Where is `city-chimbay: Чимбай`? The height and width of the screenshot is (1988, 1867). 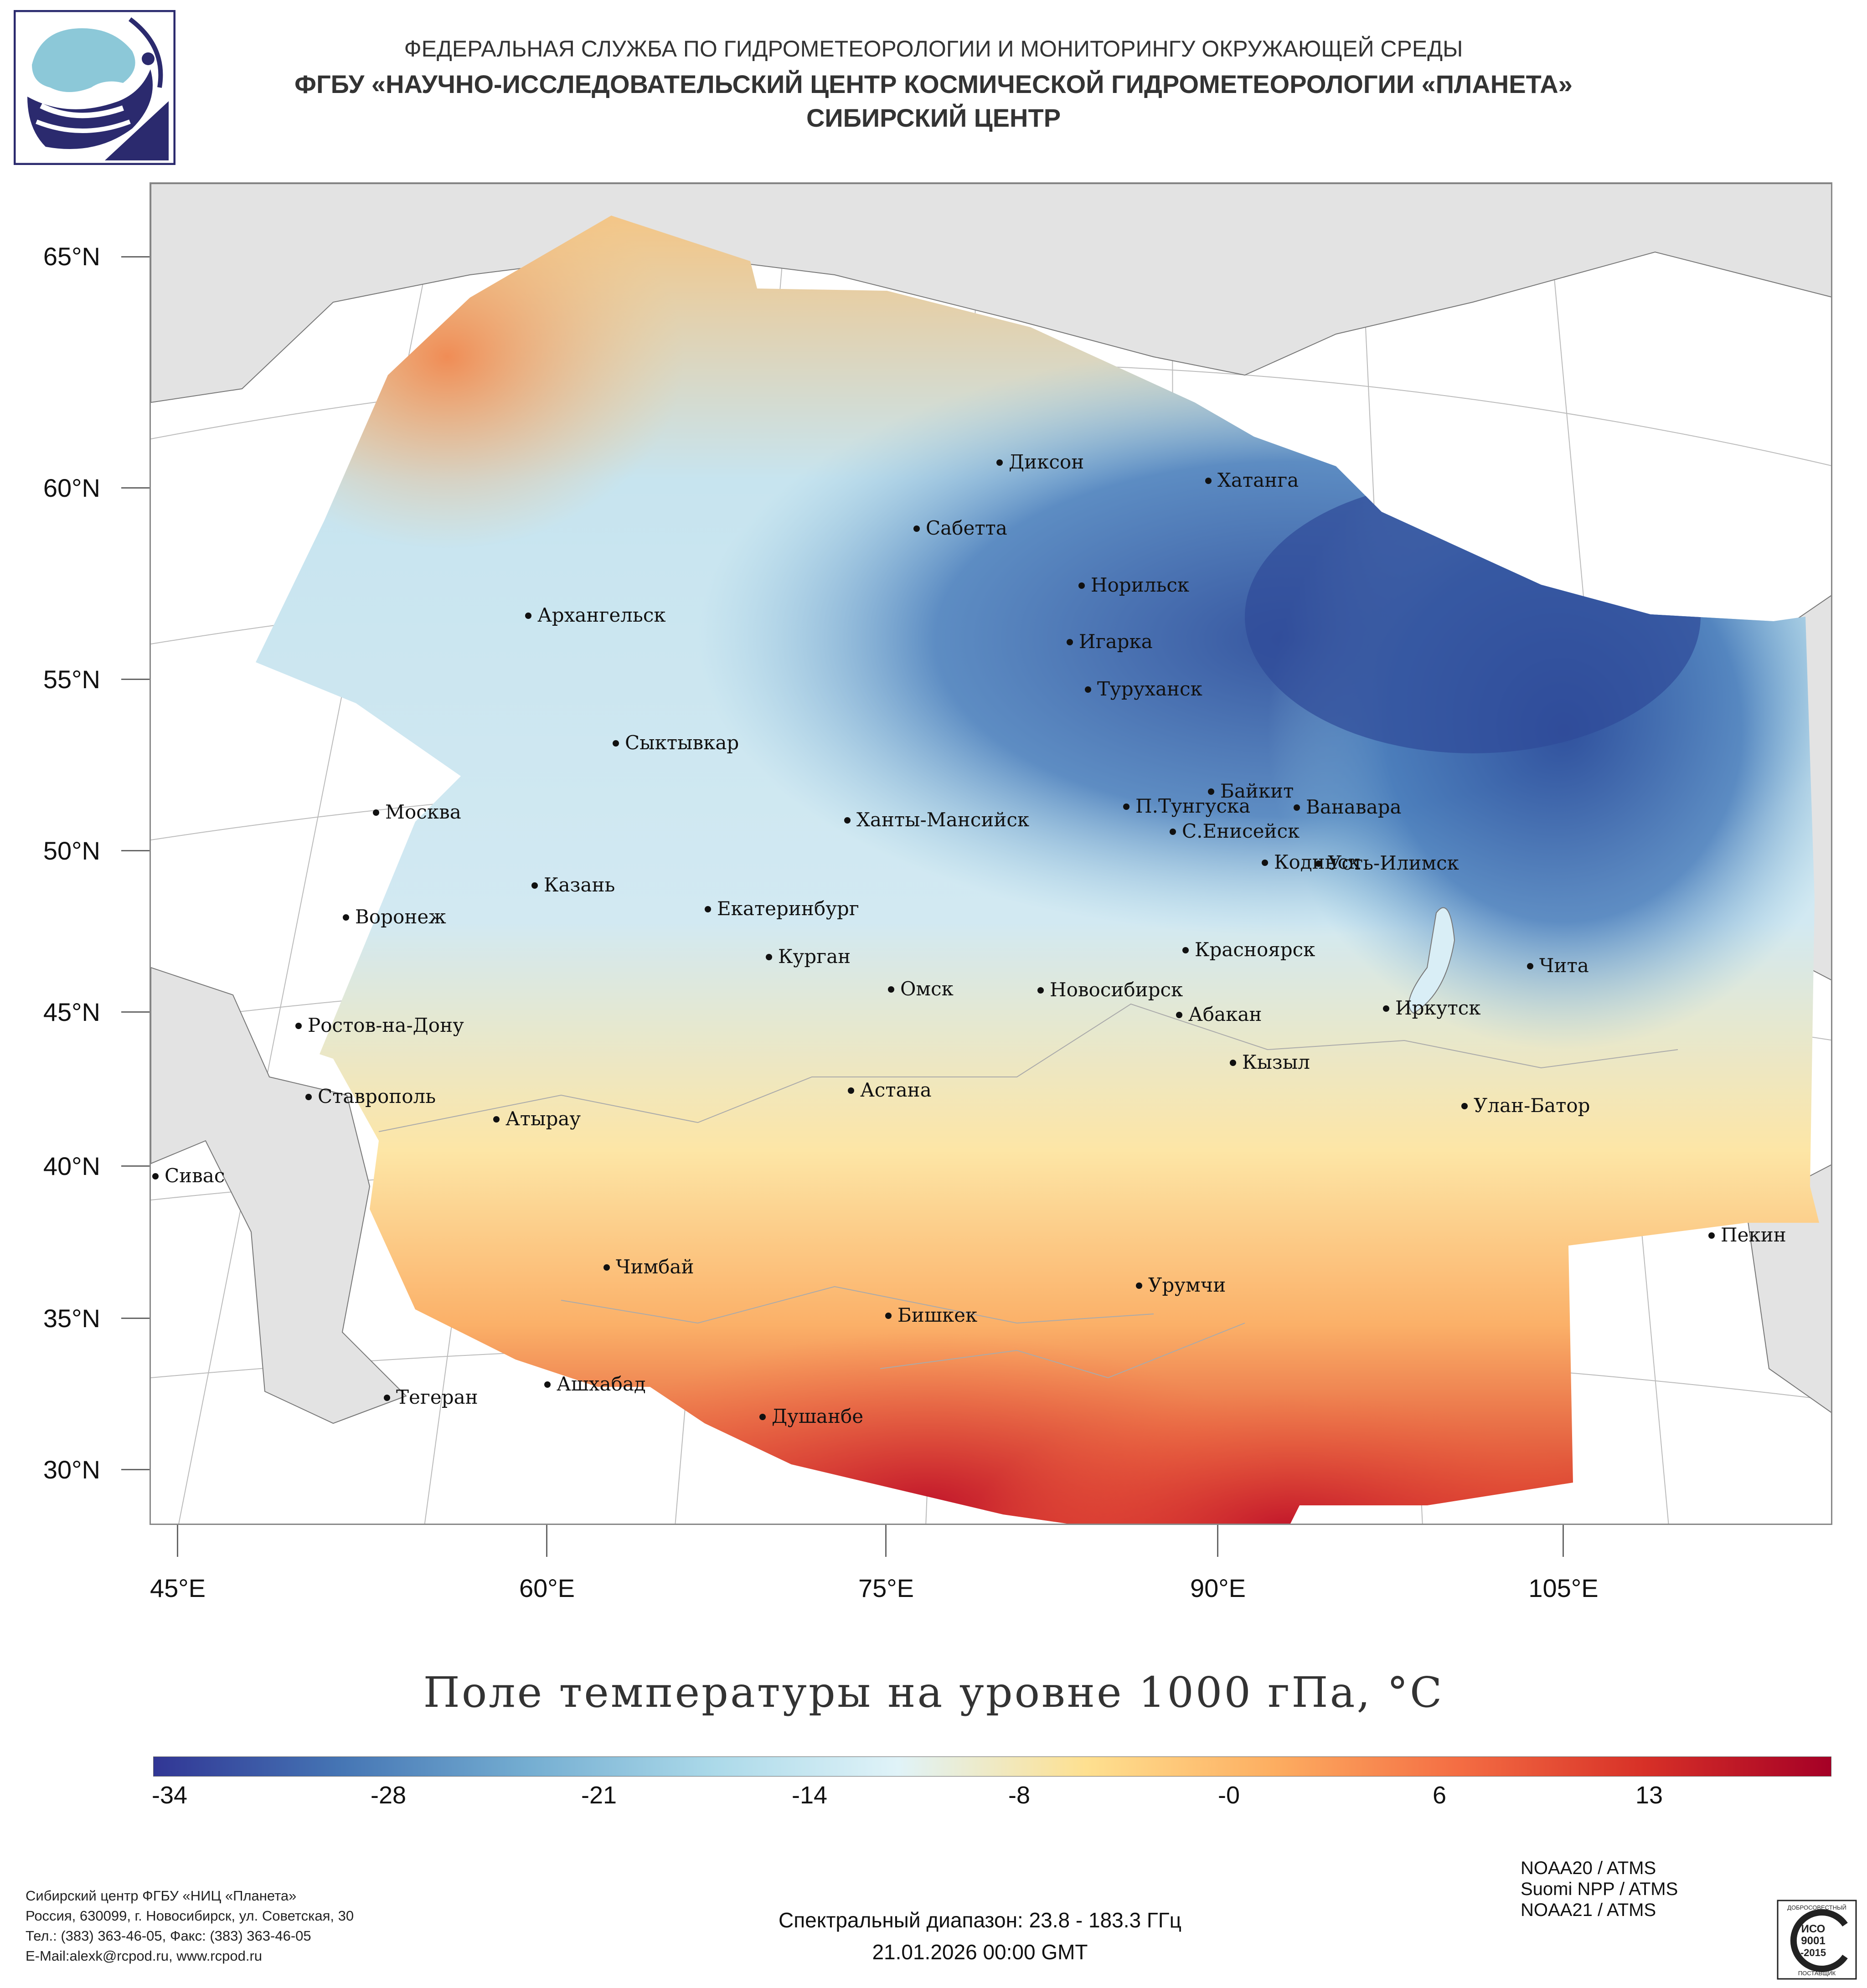 city-chimbay: Чимбай is located at coordinates (648, 1267).